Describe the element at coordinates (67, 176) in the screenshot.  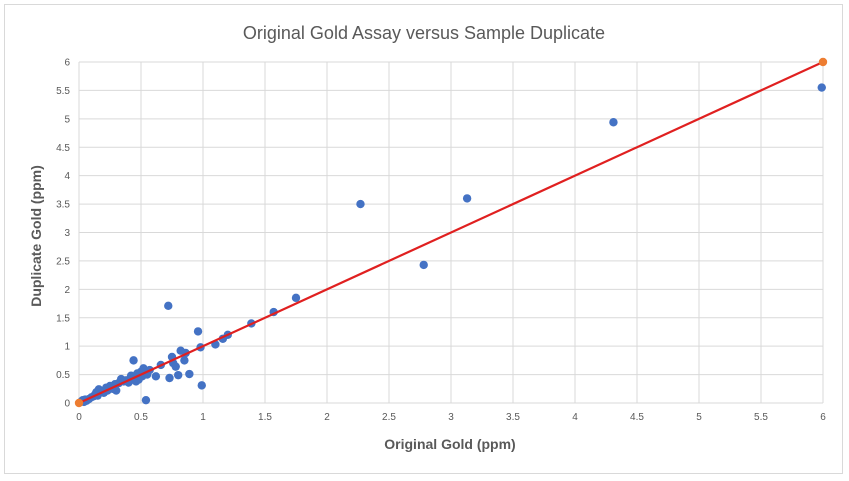
I see `y-tick-label: 4` at that location.